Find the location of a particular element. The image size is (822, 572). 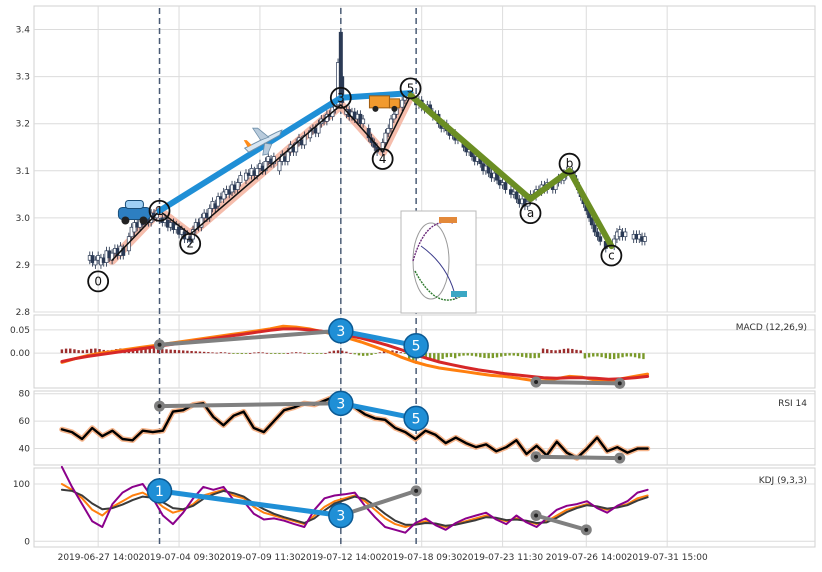

wave-point-label: c is located at coordinates (611, 256).